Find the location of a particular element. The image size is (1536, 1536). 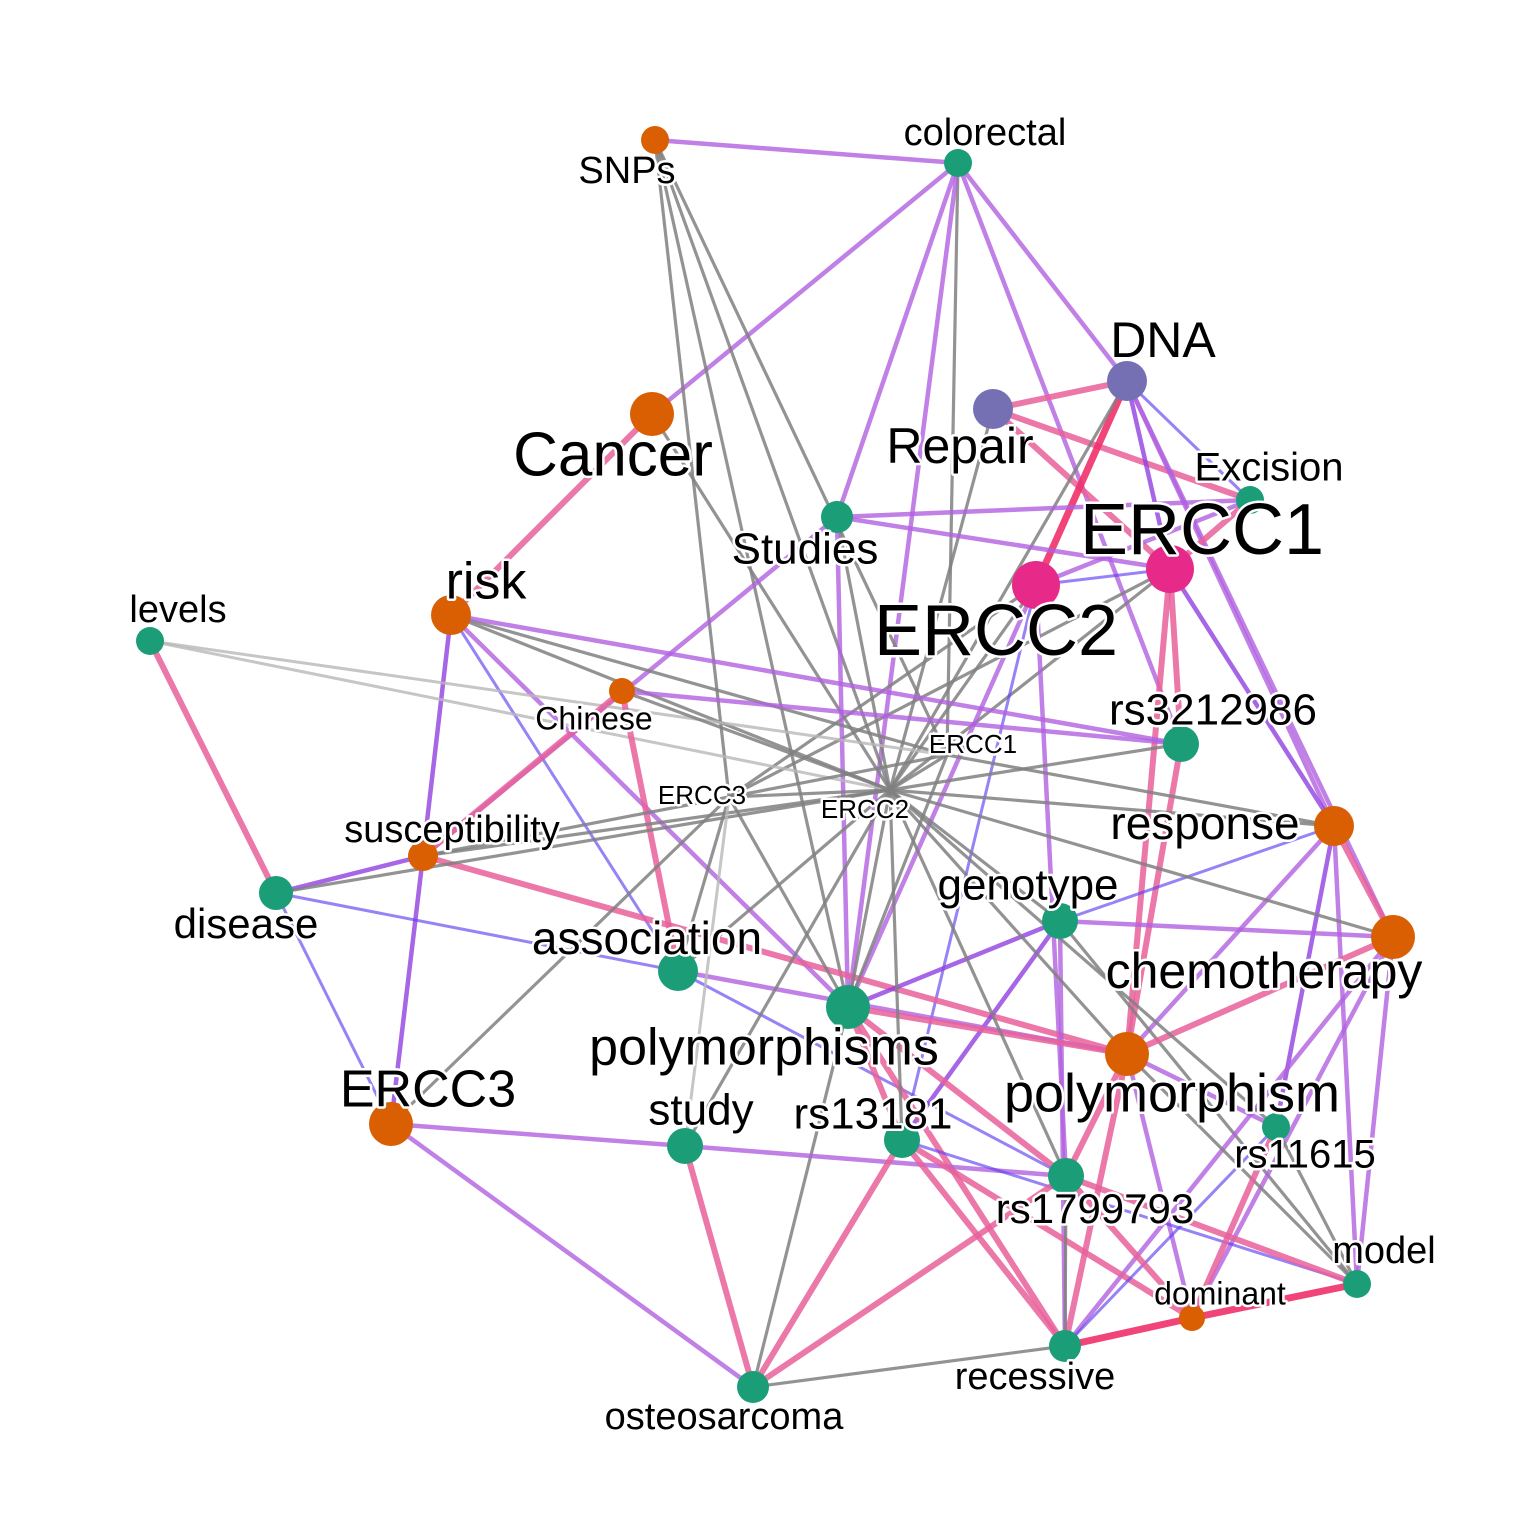

edge-colorectal-ercc1_small is located at coordinates (952, 459).